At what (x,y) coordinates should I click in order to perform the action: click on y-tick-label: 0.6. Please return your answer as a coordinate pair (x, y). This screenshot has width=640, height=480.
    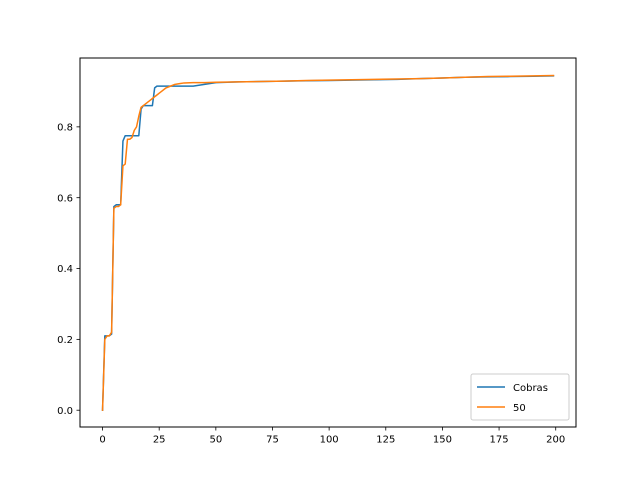
    Looking at the image, I should click on (65, 198).